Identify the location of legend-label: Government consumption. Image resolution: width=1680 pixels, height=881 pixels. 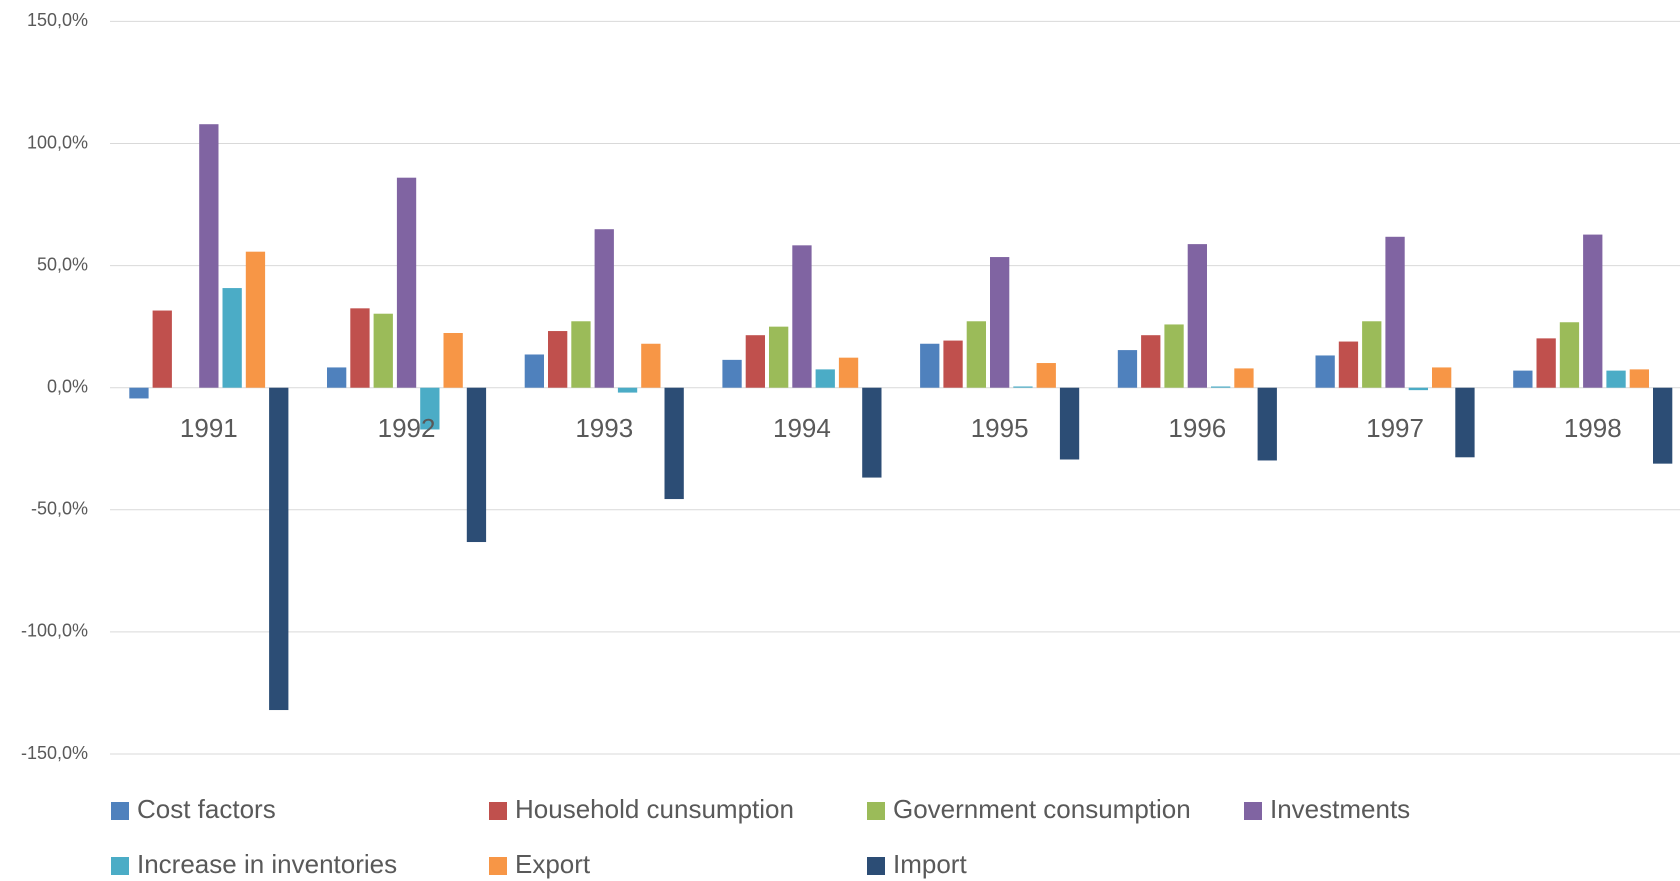
(1042, 809).